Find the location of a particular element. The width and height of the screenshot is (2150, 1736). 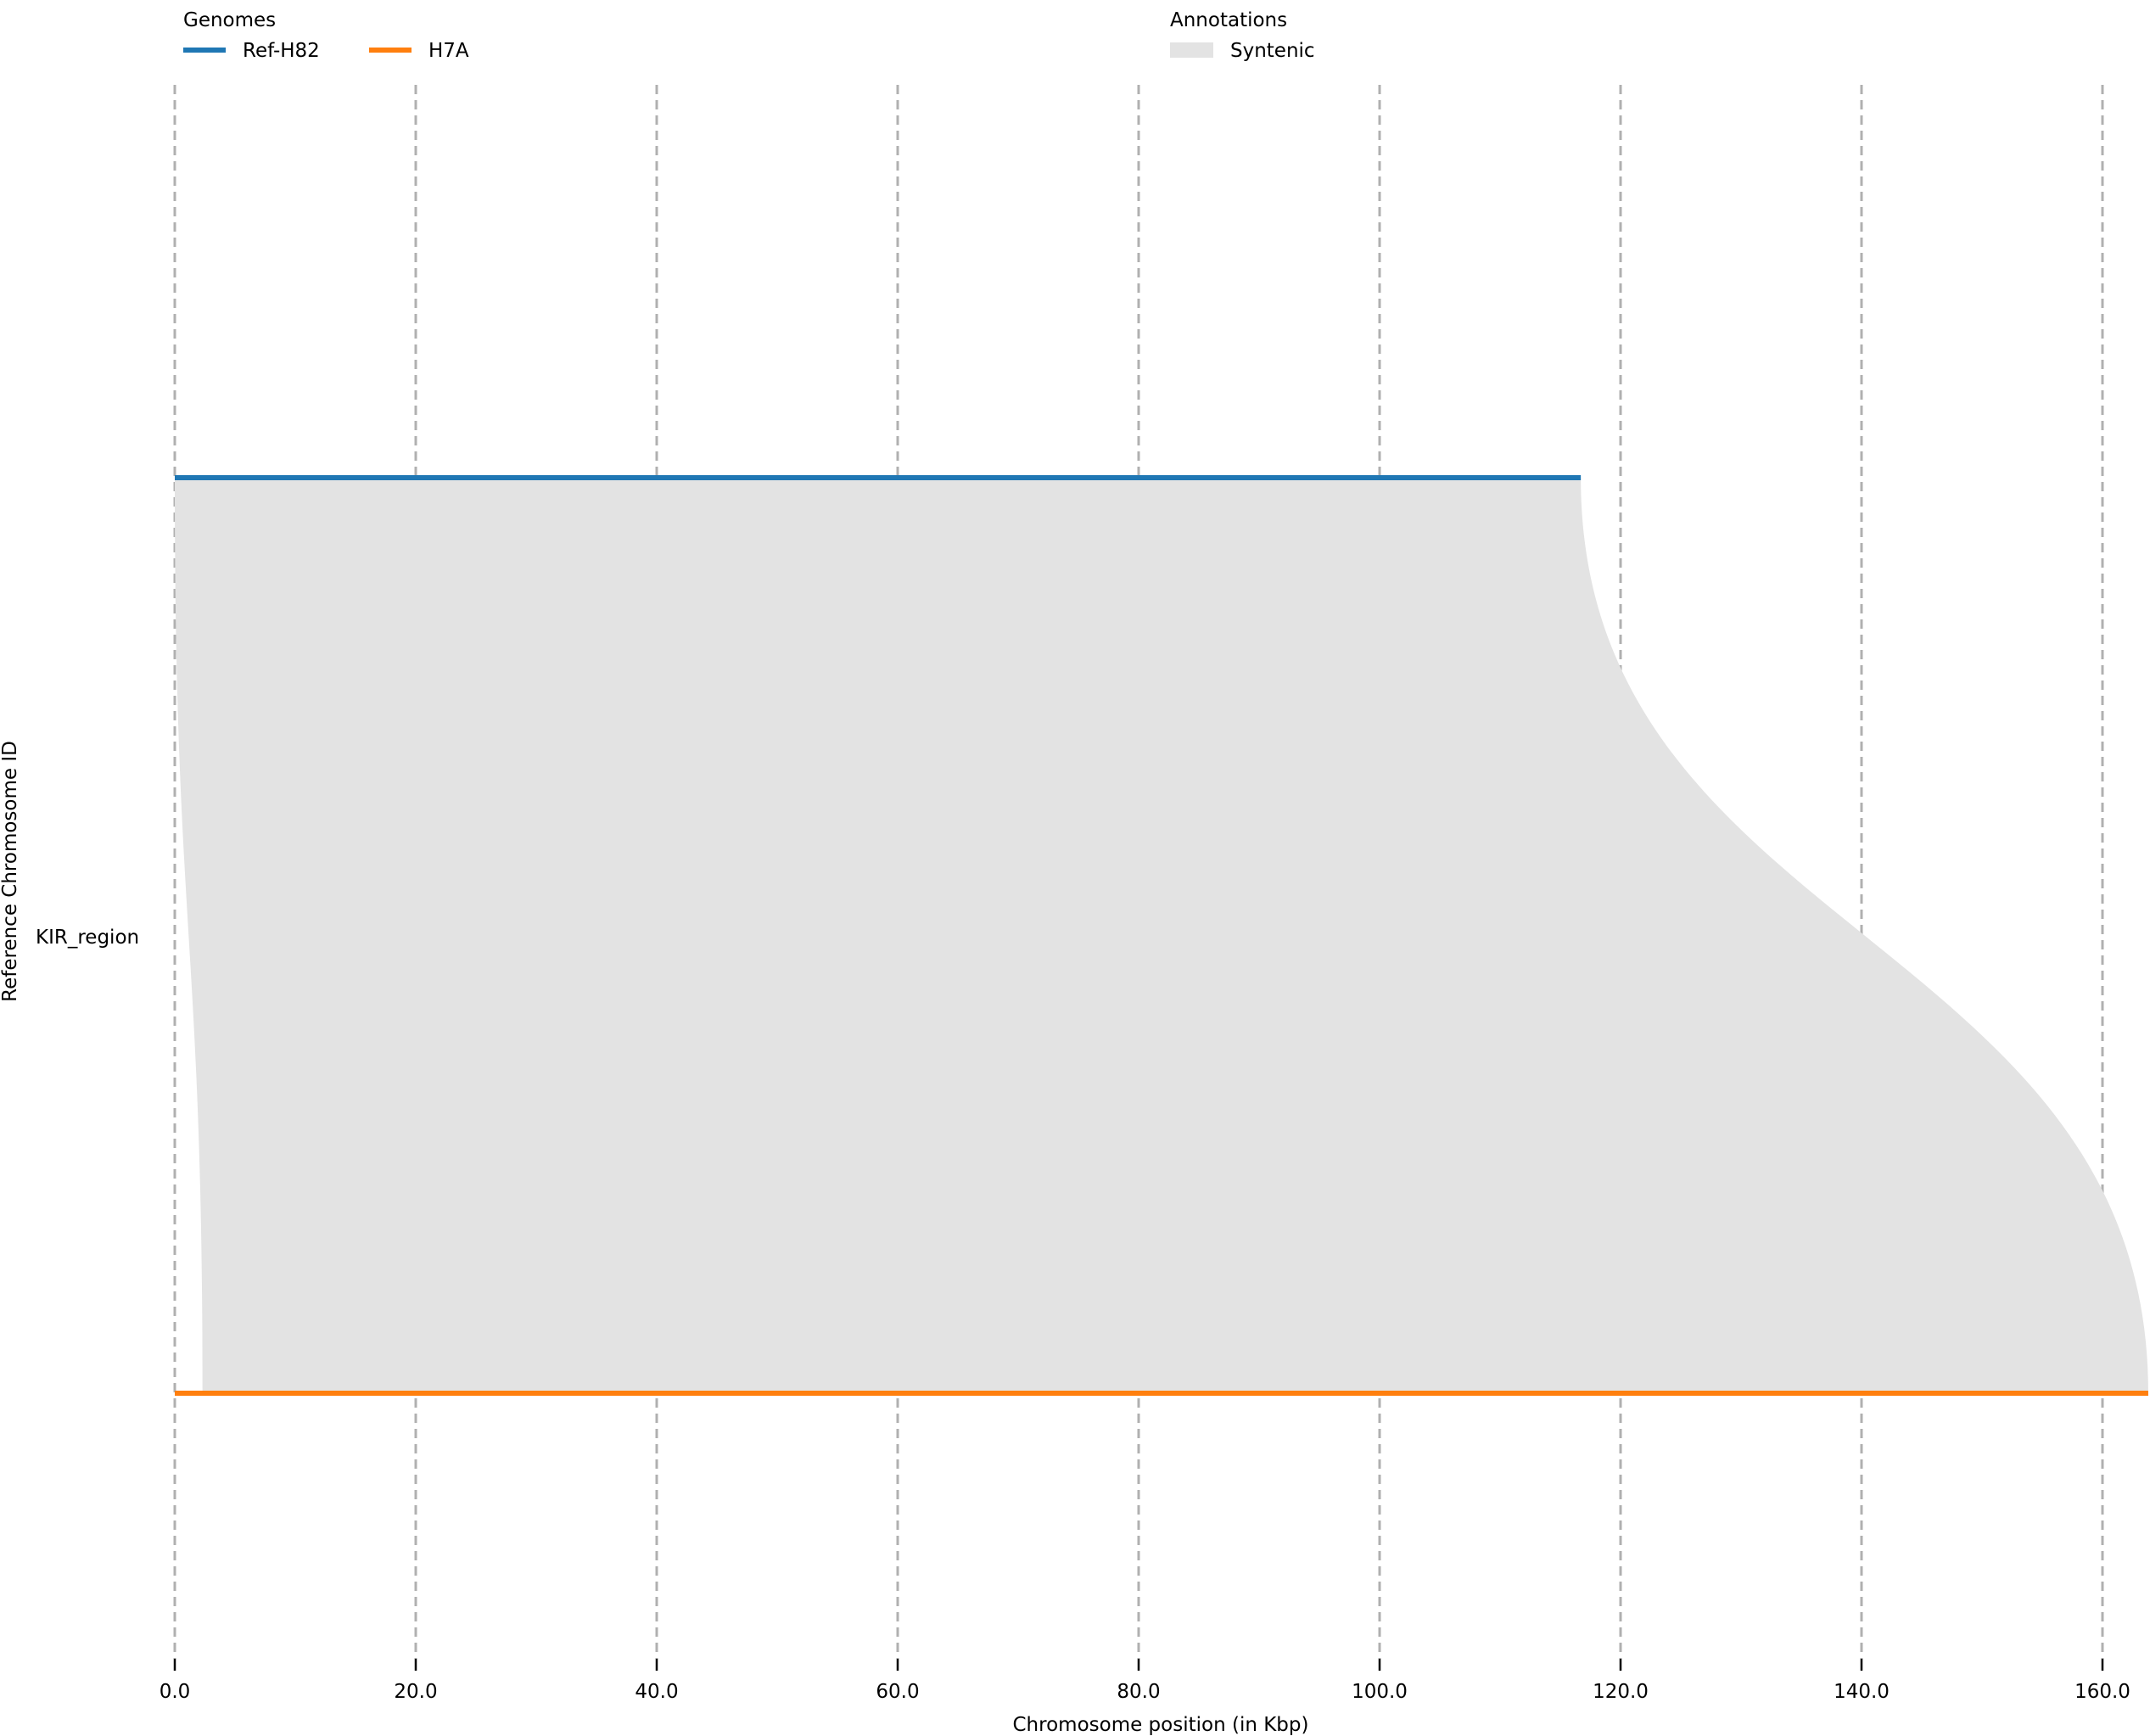

y-axis-label: Reference Chromosome ID is located at coordinates (10, 871).